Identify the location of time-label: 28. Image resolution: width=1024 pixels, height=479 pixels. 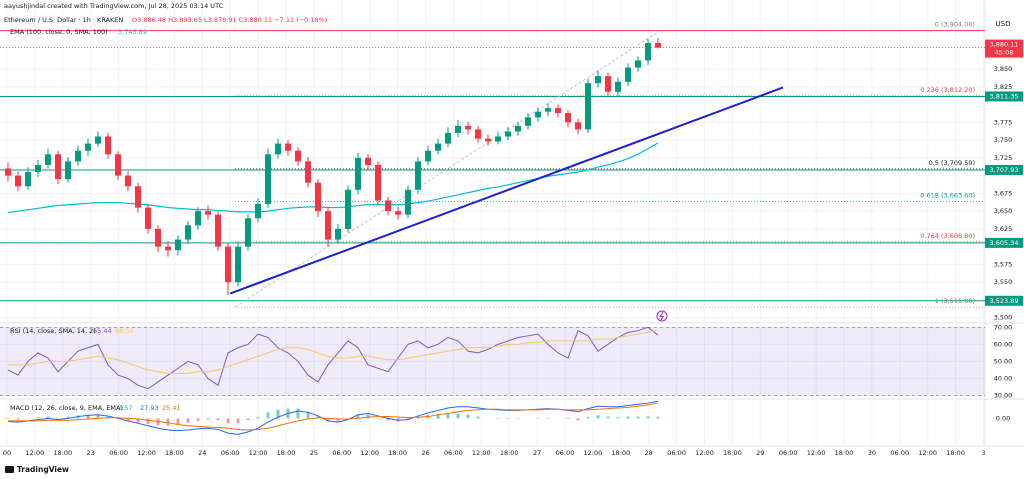
(649, 453).